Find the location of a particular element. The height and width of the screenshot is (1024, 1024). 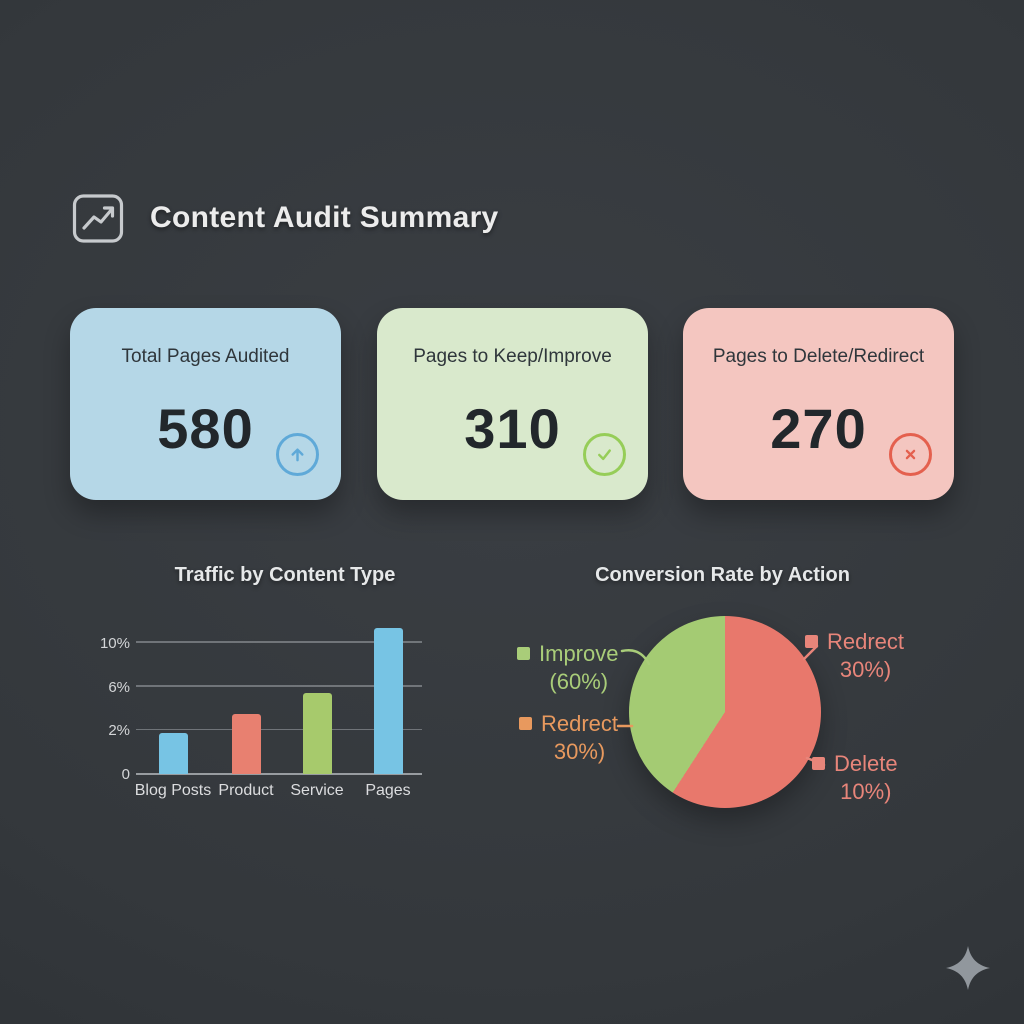

page-header: Content Audit Summary is located at coordinates (285, 218).